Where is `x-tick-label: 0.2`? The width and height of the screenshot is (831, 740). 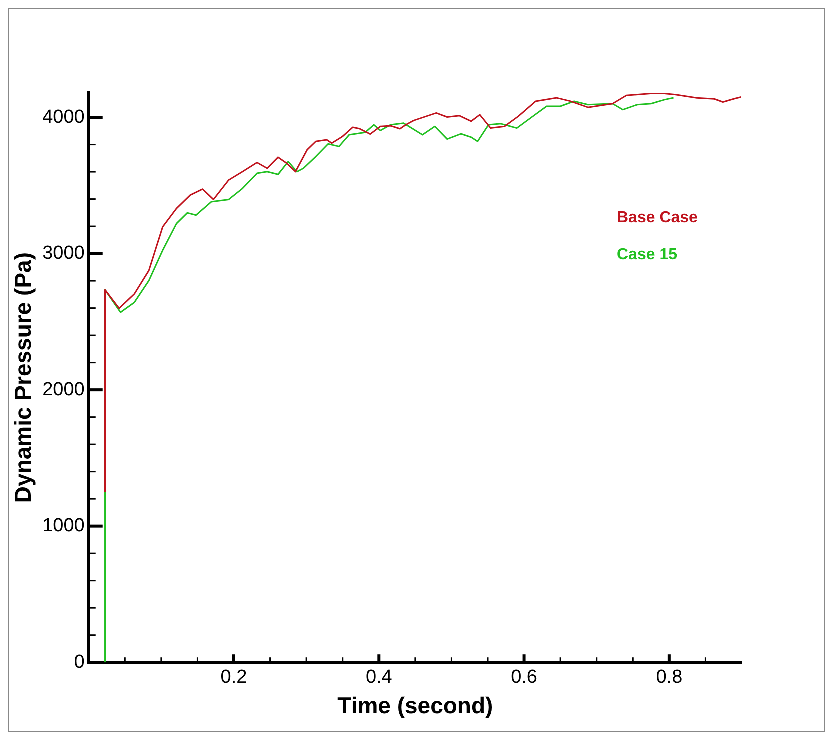
x-tick-label: 0.2 is located at coordinates (234, 677).